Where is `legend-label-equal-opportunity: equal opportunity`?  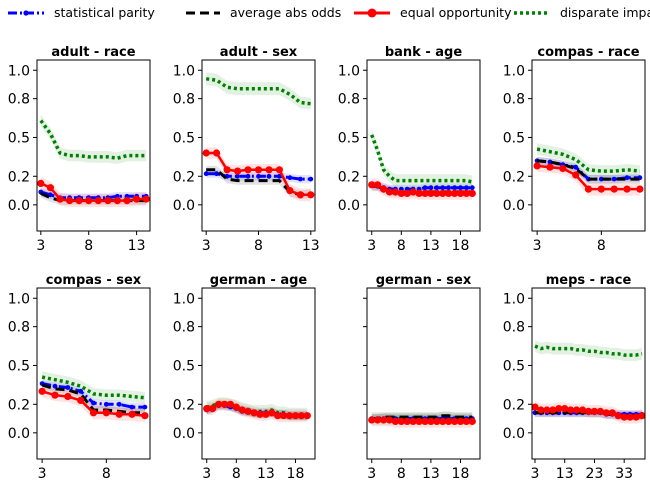 legend-label-equal-opportunity: equal opportunity is located at coordinates (456, 12).